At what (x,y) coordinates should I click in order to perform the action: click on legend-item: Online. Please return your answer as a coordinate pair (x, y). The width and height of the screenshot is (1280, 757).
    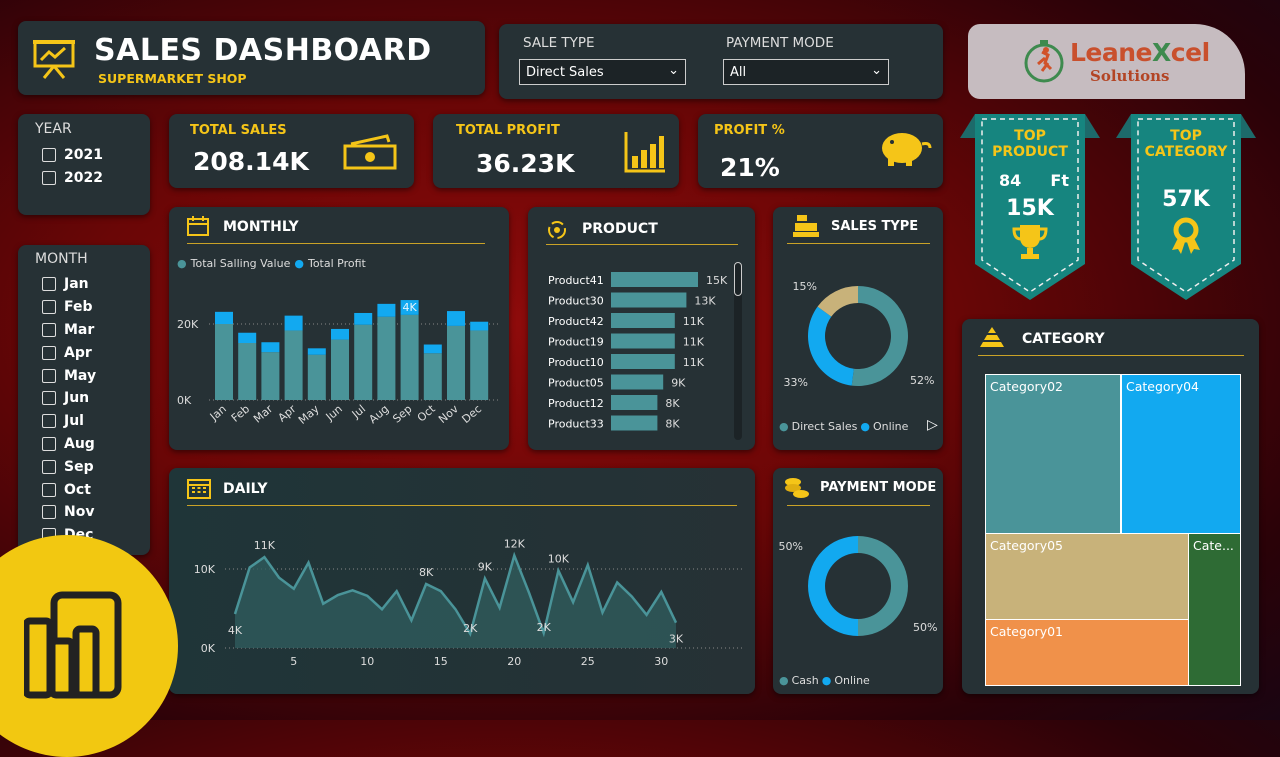
    Looking at the image, I should click on (890, 426).